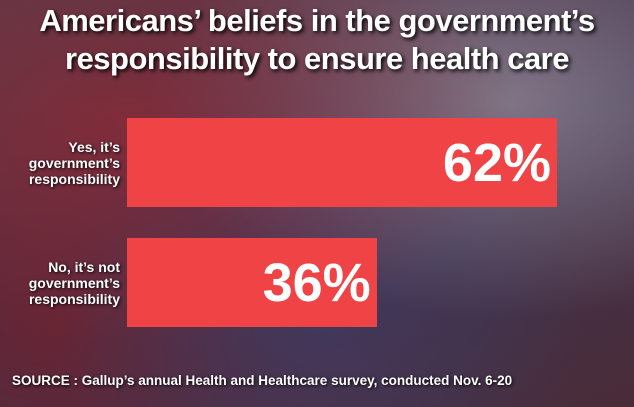  I want to click on category-label: No, it’s not government’s responsibility, so click(74, 282).